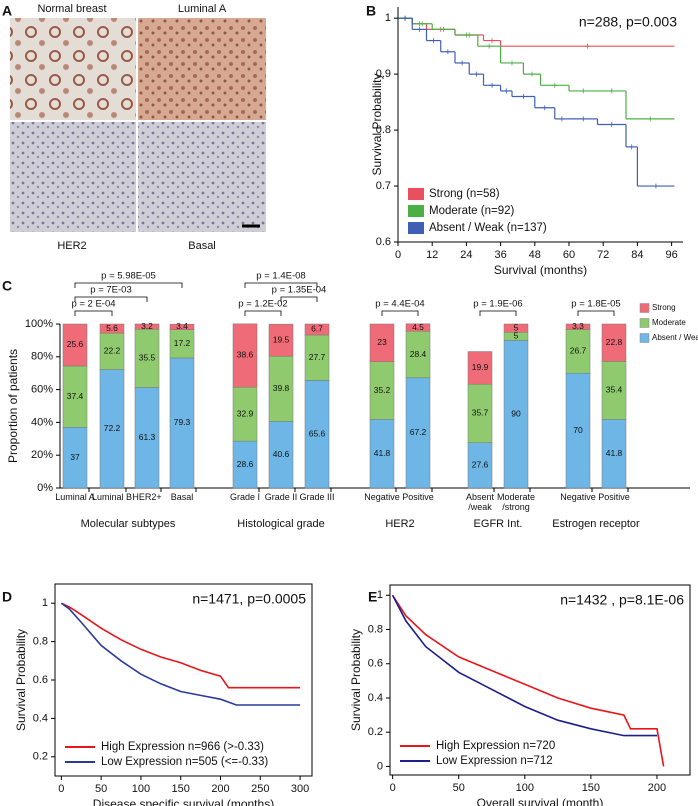 The height and width of the screenshot is (806, 698). I want to click on p-value: p = 1.9E-06, so click(497, 304).